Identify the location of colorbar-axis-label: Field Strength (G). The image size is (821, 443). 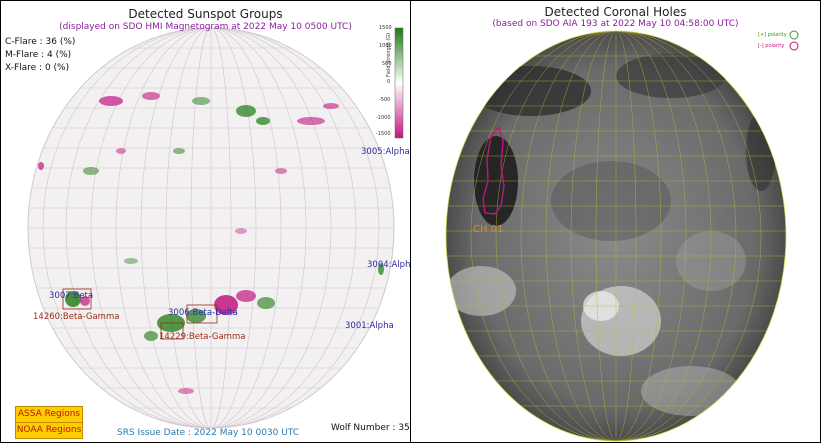
(389, 54).